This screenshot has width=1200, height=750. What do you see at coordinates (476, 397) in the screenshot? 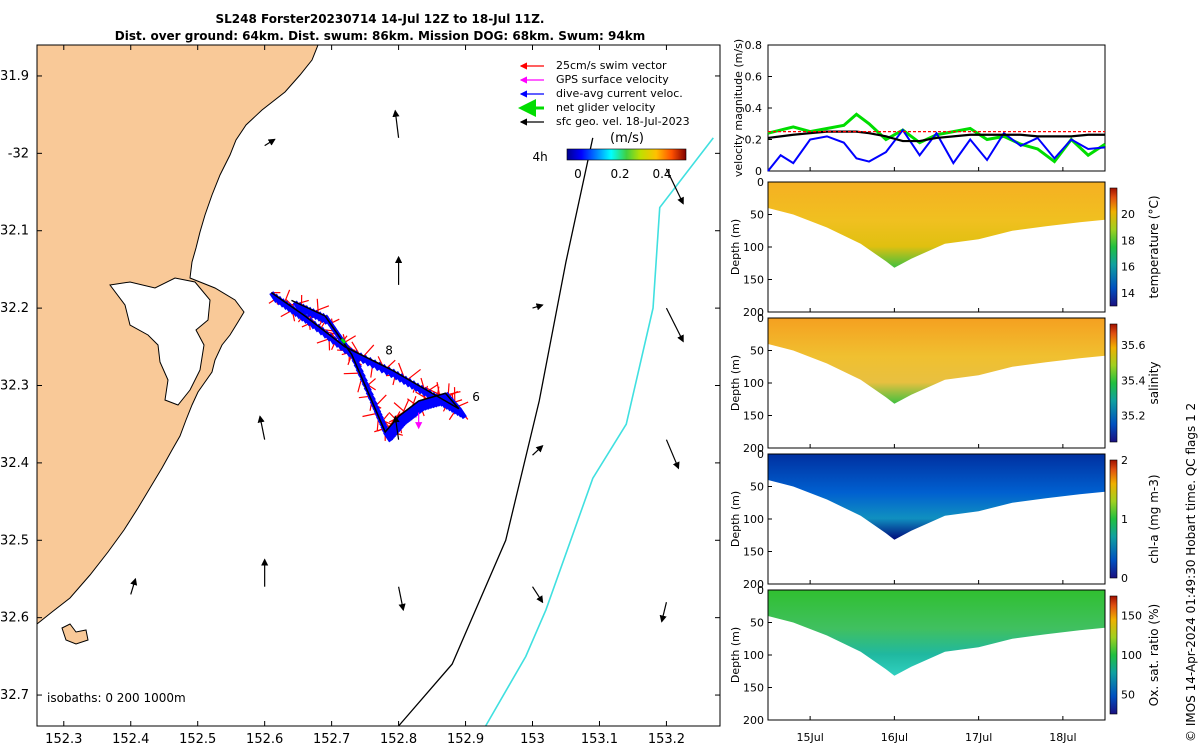
I see `annotation-6: 6` at bounding box center [476, 397].